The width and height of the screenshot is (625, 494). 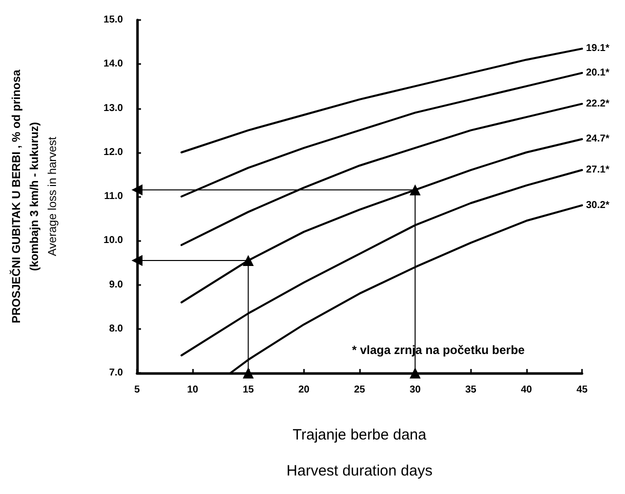 I want to click on x-tick-label: 20, so click(x=304, y=390).